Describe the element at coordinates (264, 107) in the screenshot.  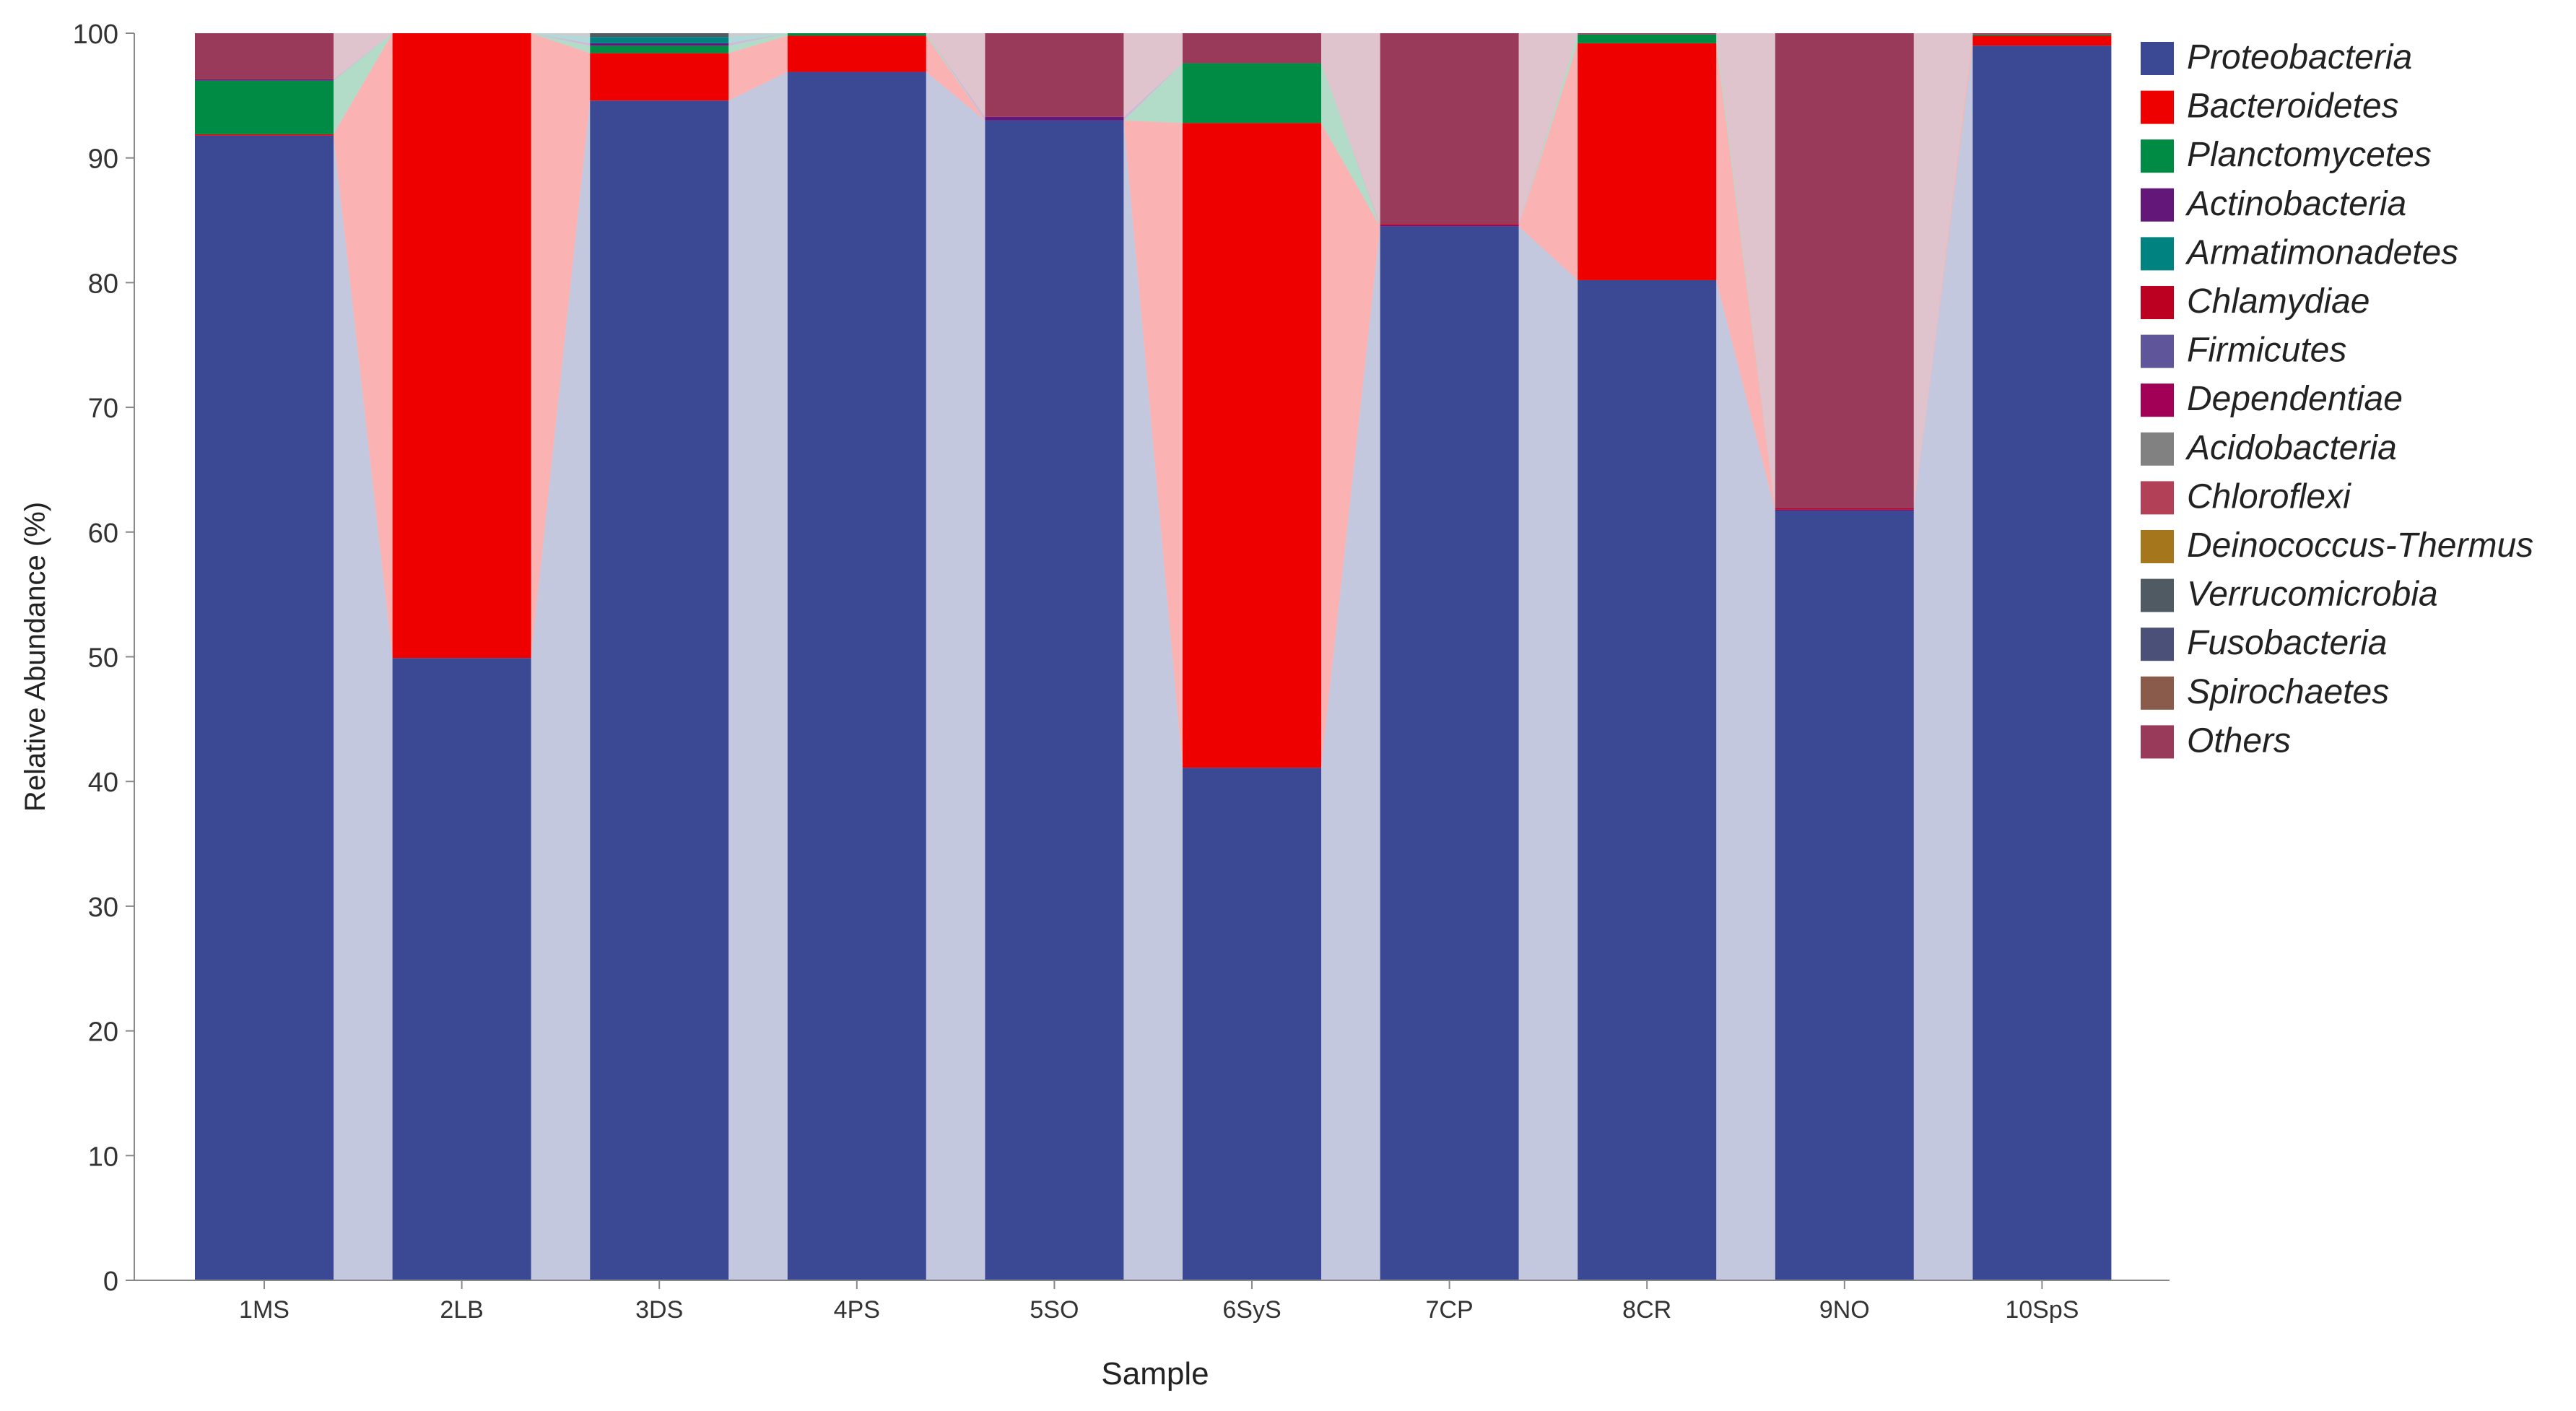
I see `bar-segment-1ms-planctomycetes` at that location.